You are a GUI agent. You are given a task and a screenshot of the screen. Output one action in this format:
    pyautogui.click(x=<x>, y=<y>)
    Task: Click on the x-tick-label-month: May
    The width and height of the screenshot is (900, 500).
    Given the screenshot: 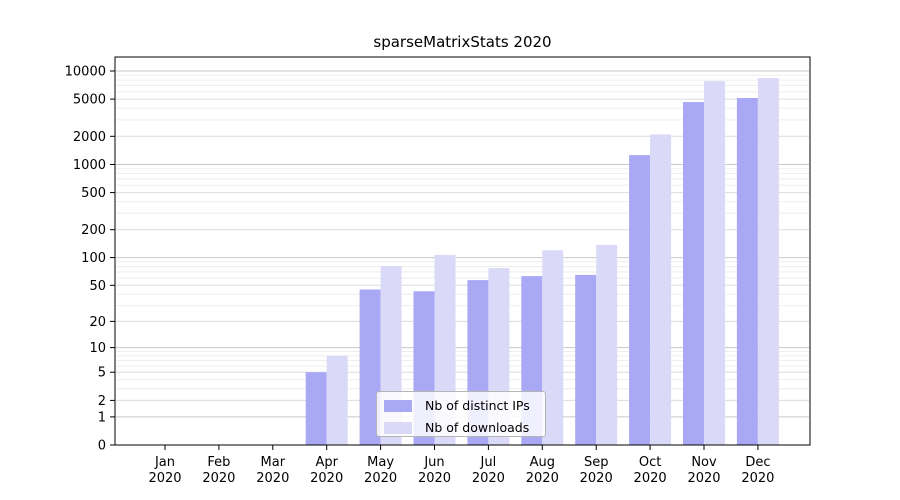 What is the action you would take?
    pyautogui.click(x=380, y=462)
    